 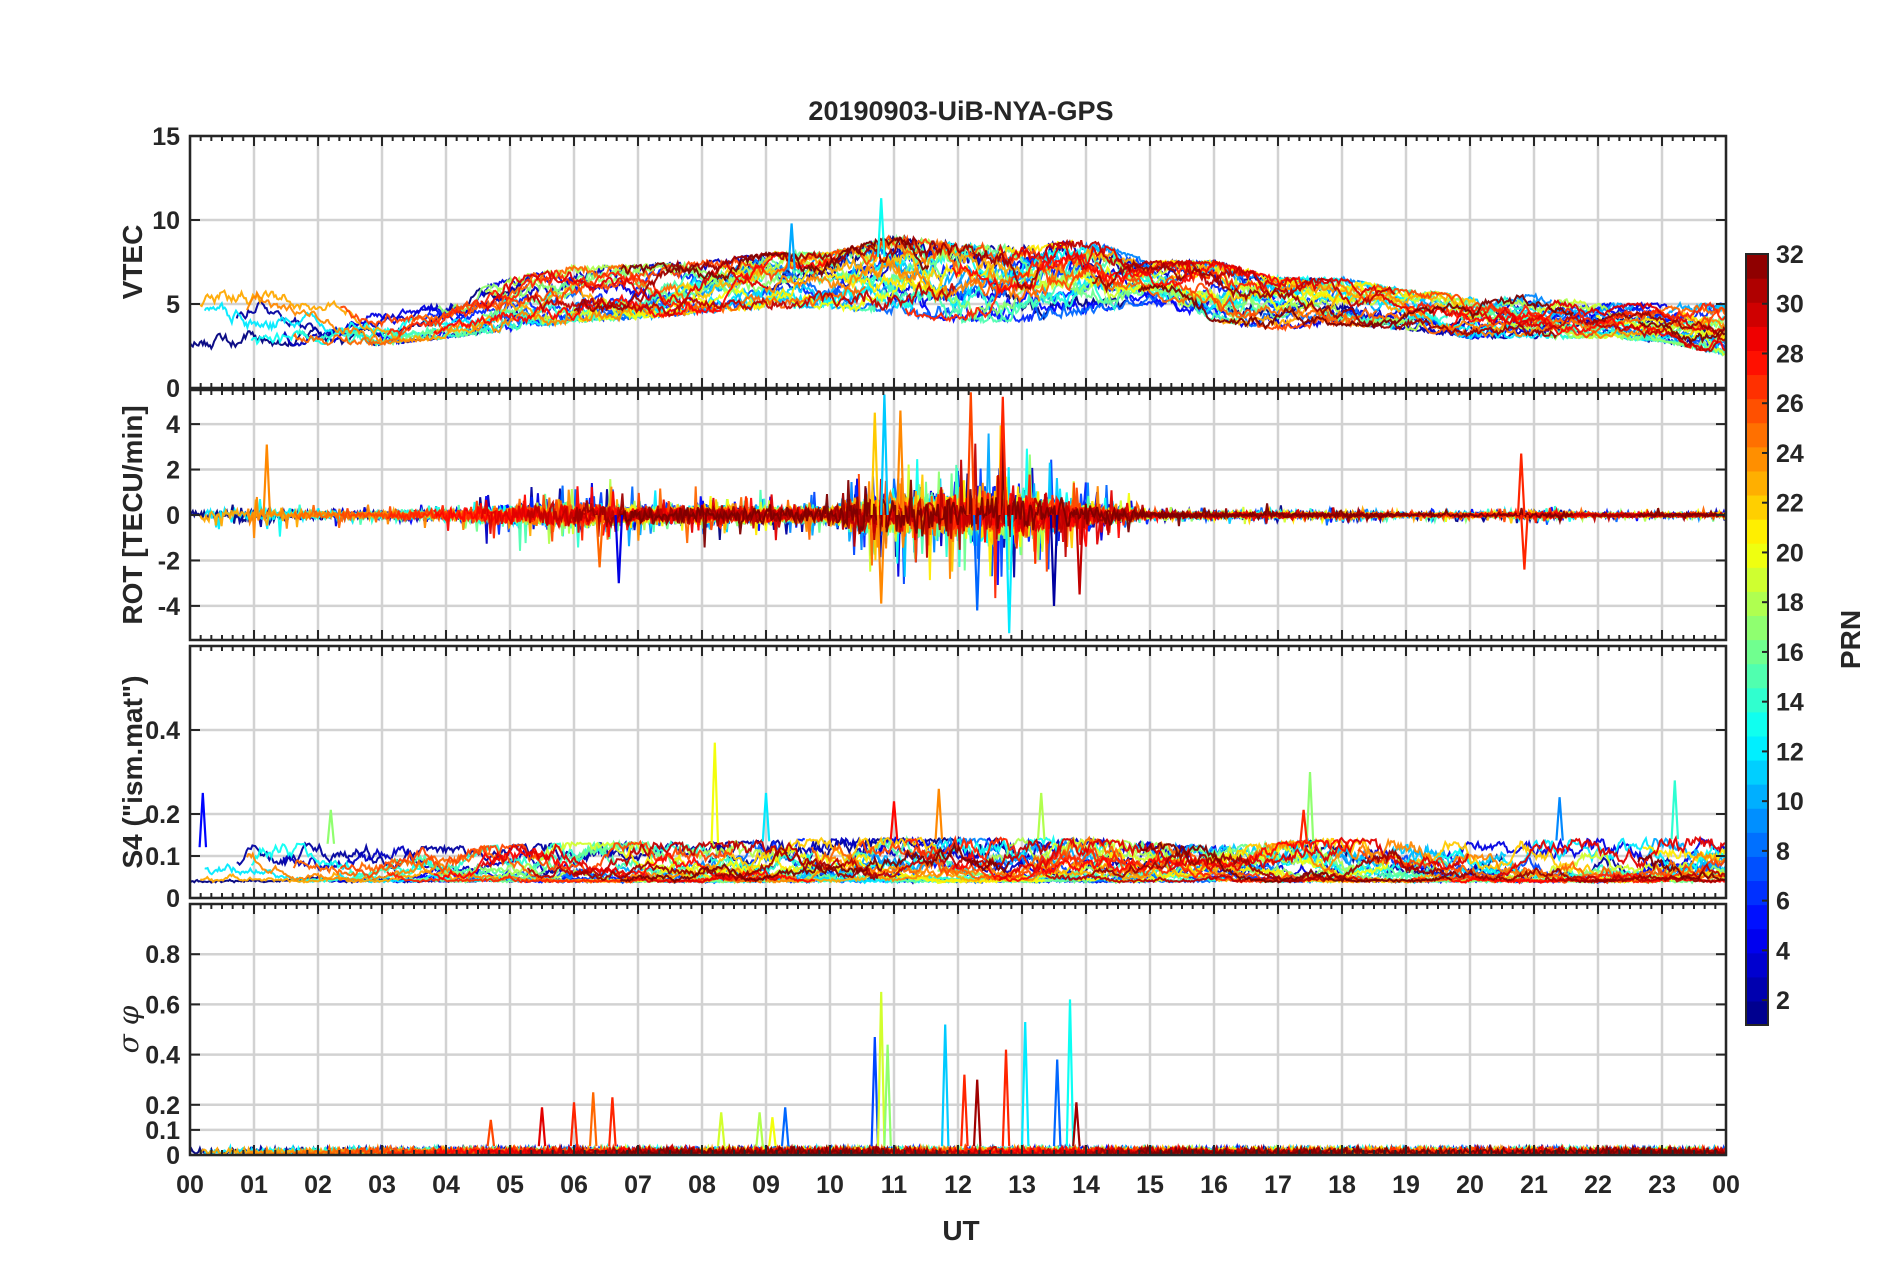 What do you see at coordinates (1783, 852) in the screenshot?
I see `colorbar-tick-label: 8` at bounding box center [1783, 852].